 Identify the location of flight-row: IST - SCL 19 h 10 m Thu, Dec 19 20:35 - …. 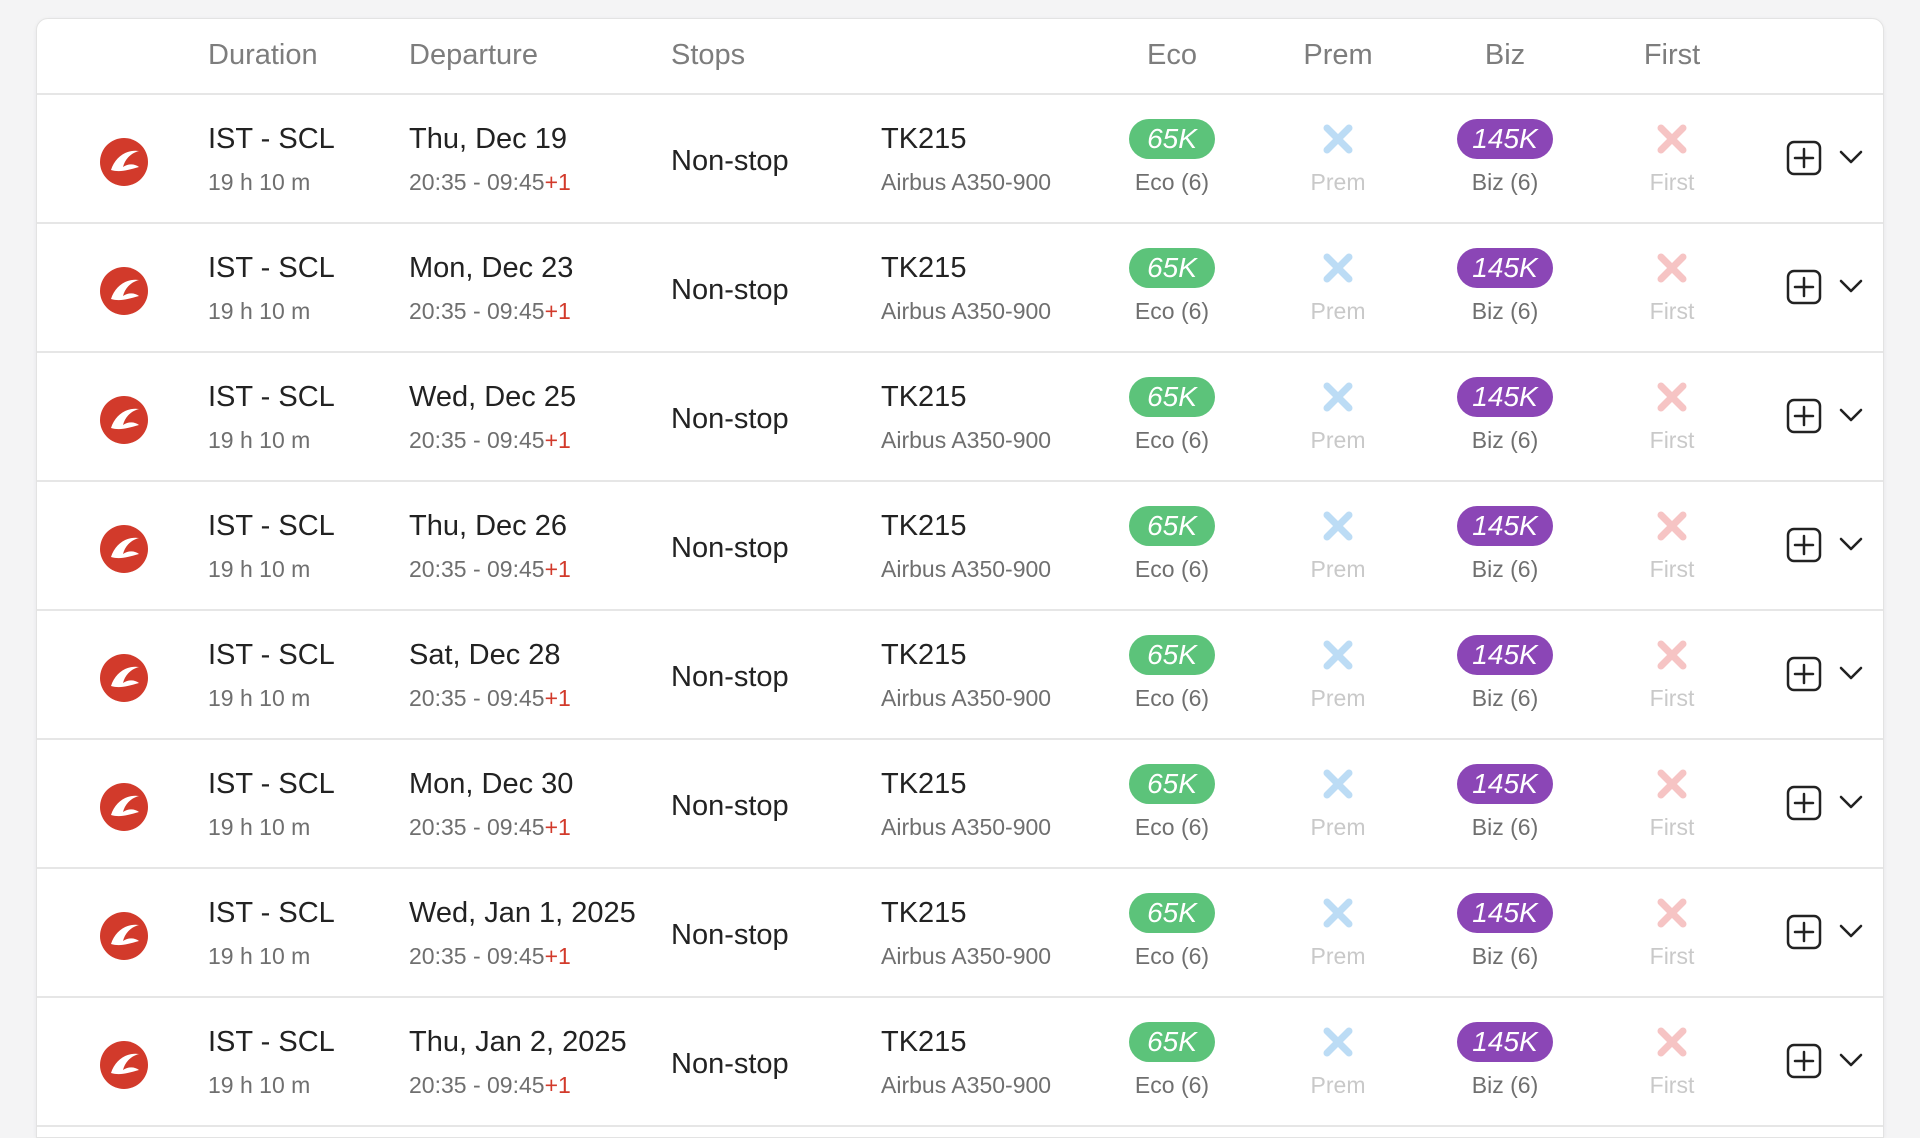
(960, 159).